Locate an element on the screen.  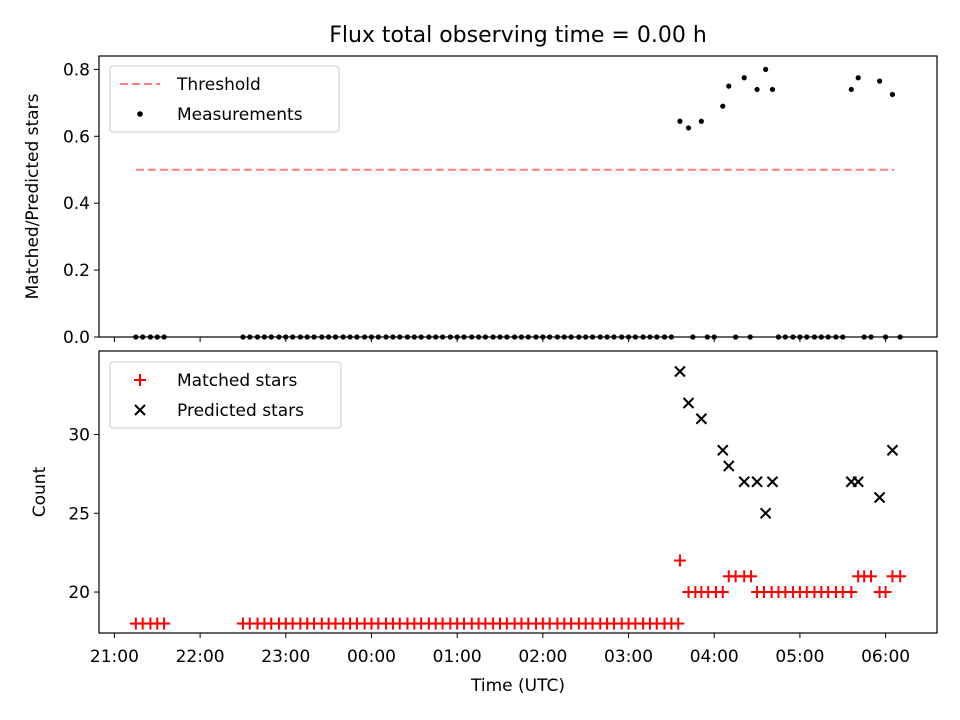
top-legend-frame is located at coordinates (224, 99).